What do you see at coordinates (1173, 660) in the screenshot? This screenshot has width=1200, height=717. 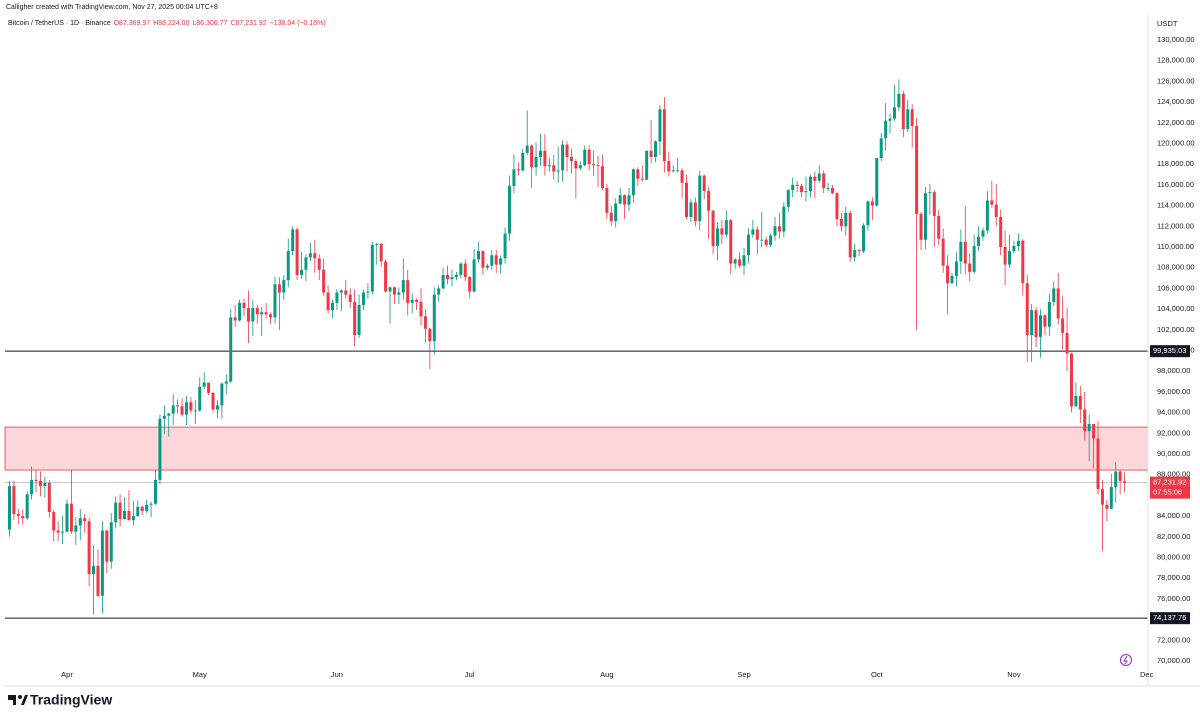 I see `y-tick-label: 70,000.00` at bounding box center [1173, 660].